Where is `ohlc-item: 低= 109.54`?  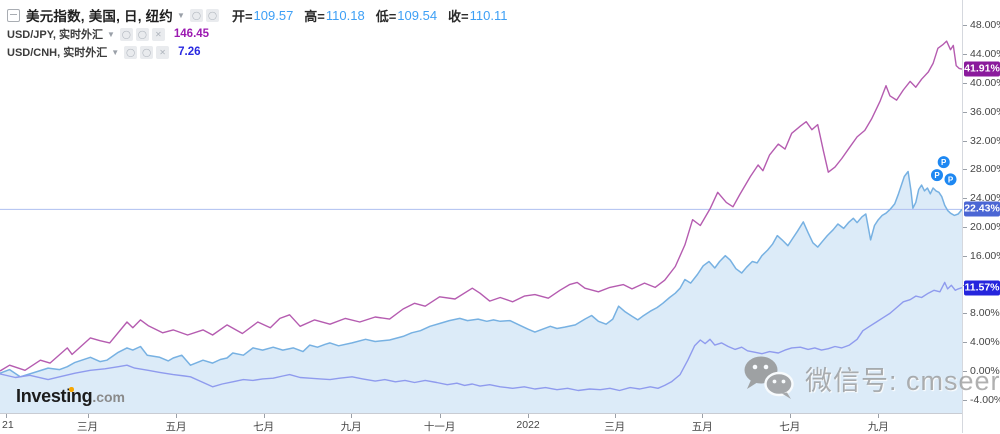
ohlc-item: 低= 109.54 is located at coordinates (406, 15).